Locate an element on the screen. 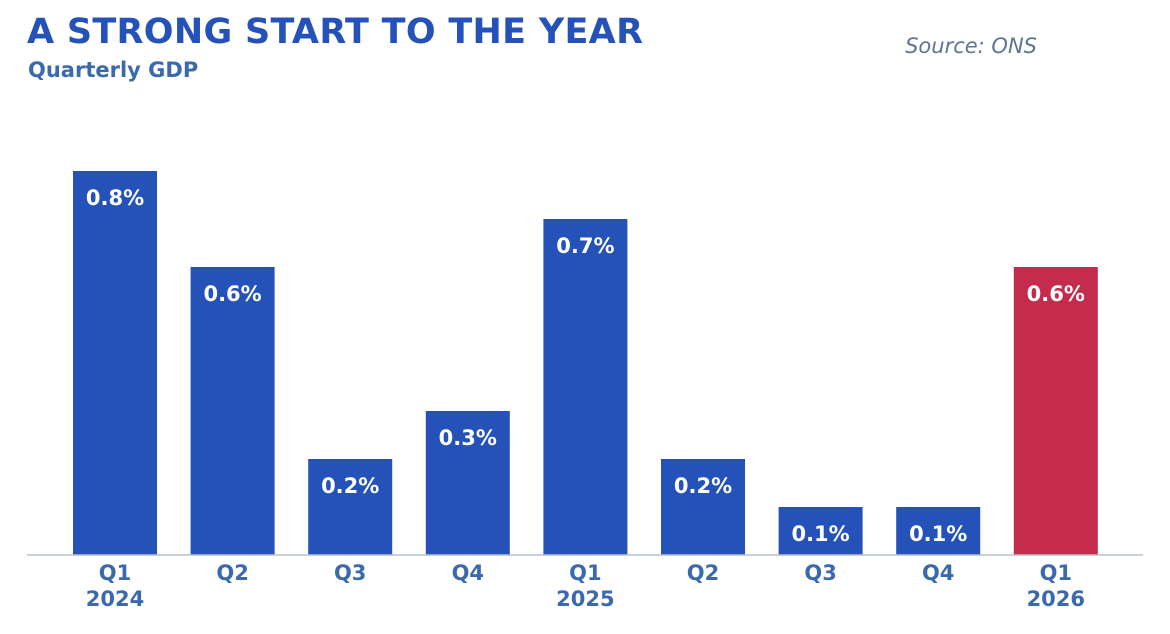 The height and width of the screenshot is (634, 1170). x-tick-label-9: Q1 2026 is located at coordinates (1056, 586).